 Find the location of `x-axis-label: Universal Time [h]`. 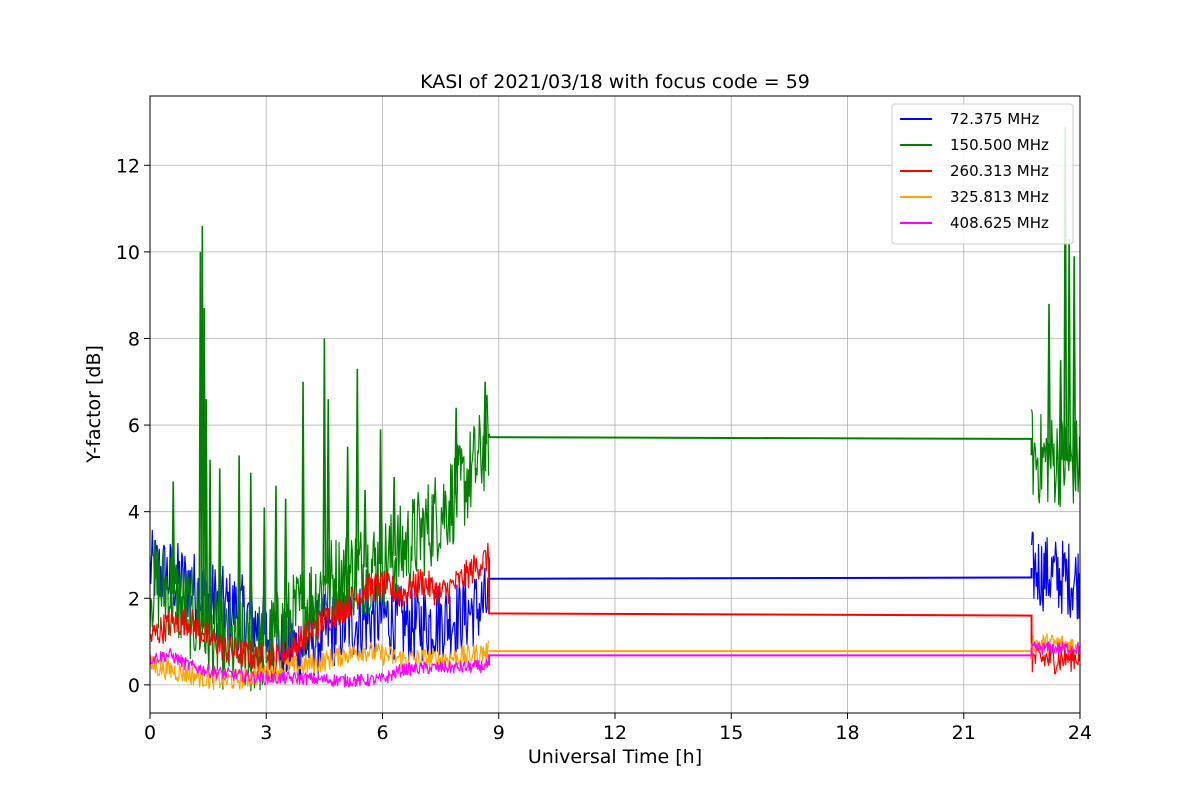

x-axis-label: Universal Time [h] is located at coordinates (615, 757).